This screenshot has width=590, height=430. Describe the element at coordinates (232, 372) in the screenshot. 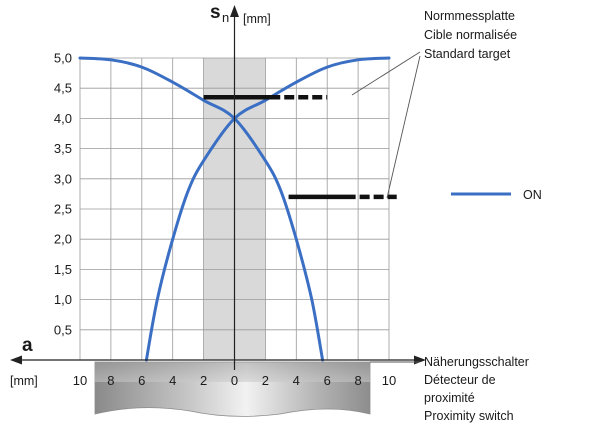

I see `proximity-switch-face` at that location.